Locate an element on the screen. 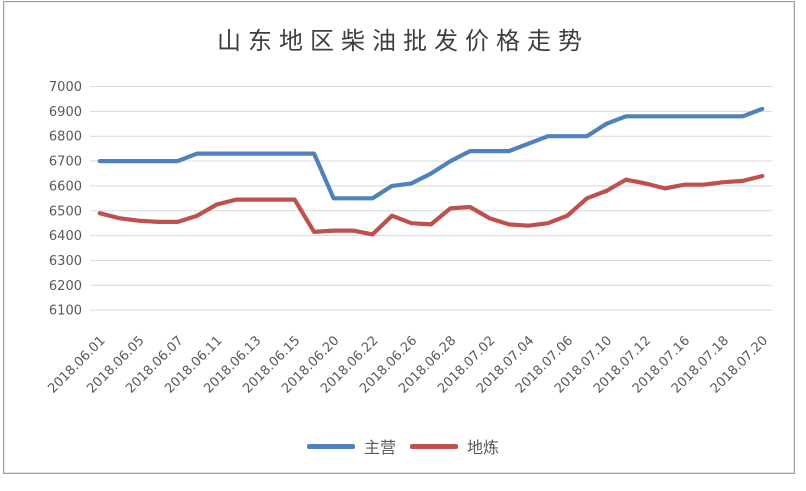 Image resolution: width=806 pixels, height=491 pixels. y-axis-tick-label: 6400 is located at coordinates (65, 236).